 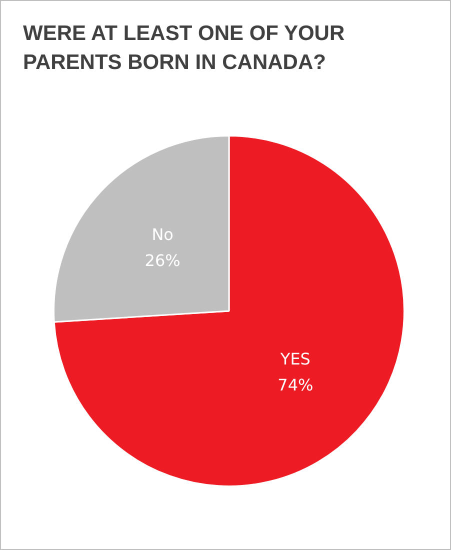 What do you see at coordinates (162, 260) in the screenshot?
I see `data-label: 26%` at bounding box center [162, 260].